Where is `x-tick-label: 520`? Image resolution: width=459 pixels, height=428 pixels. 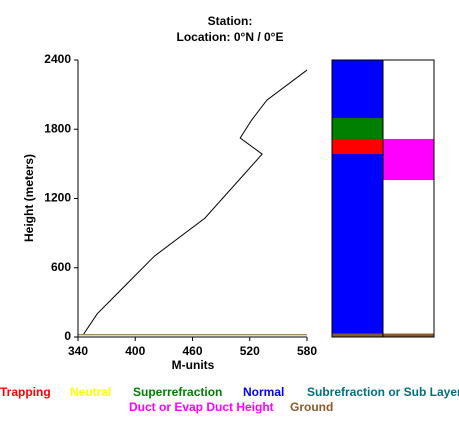
x-tick-label: 520 is located at coordinates (250, 351).